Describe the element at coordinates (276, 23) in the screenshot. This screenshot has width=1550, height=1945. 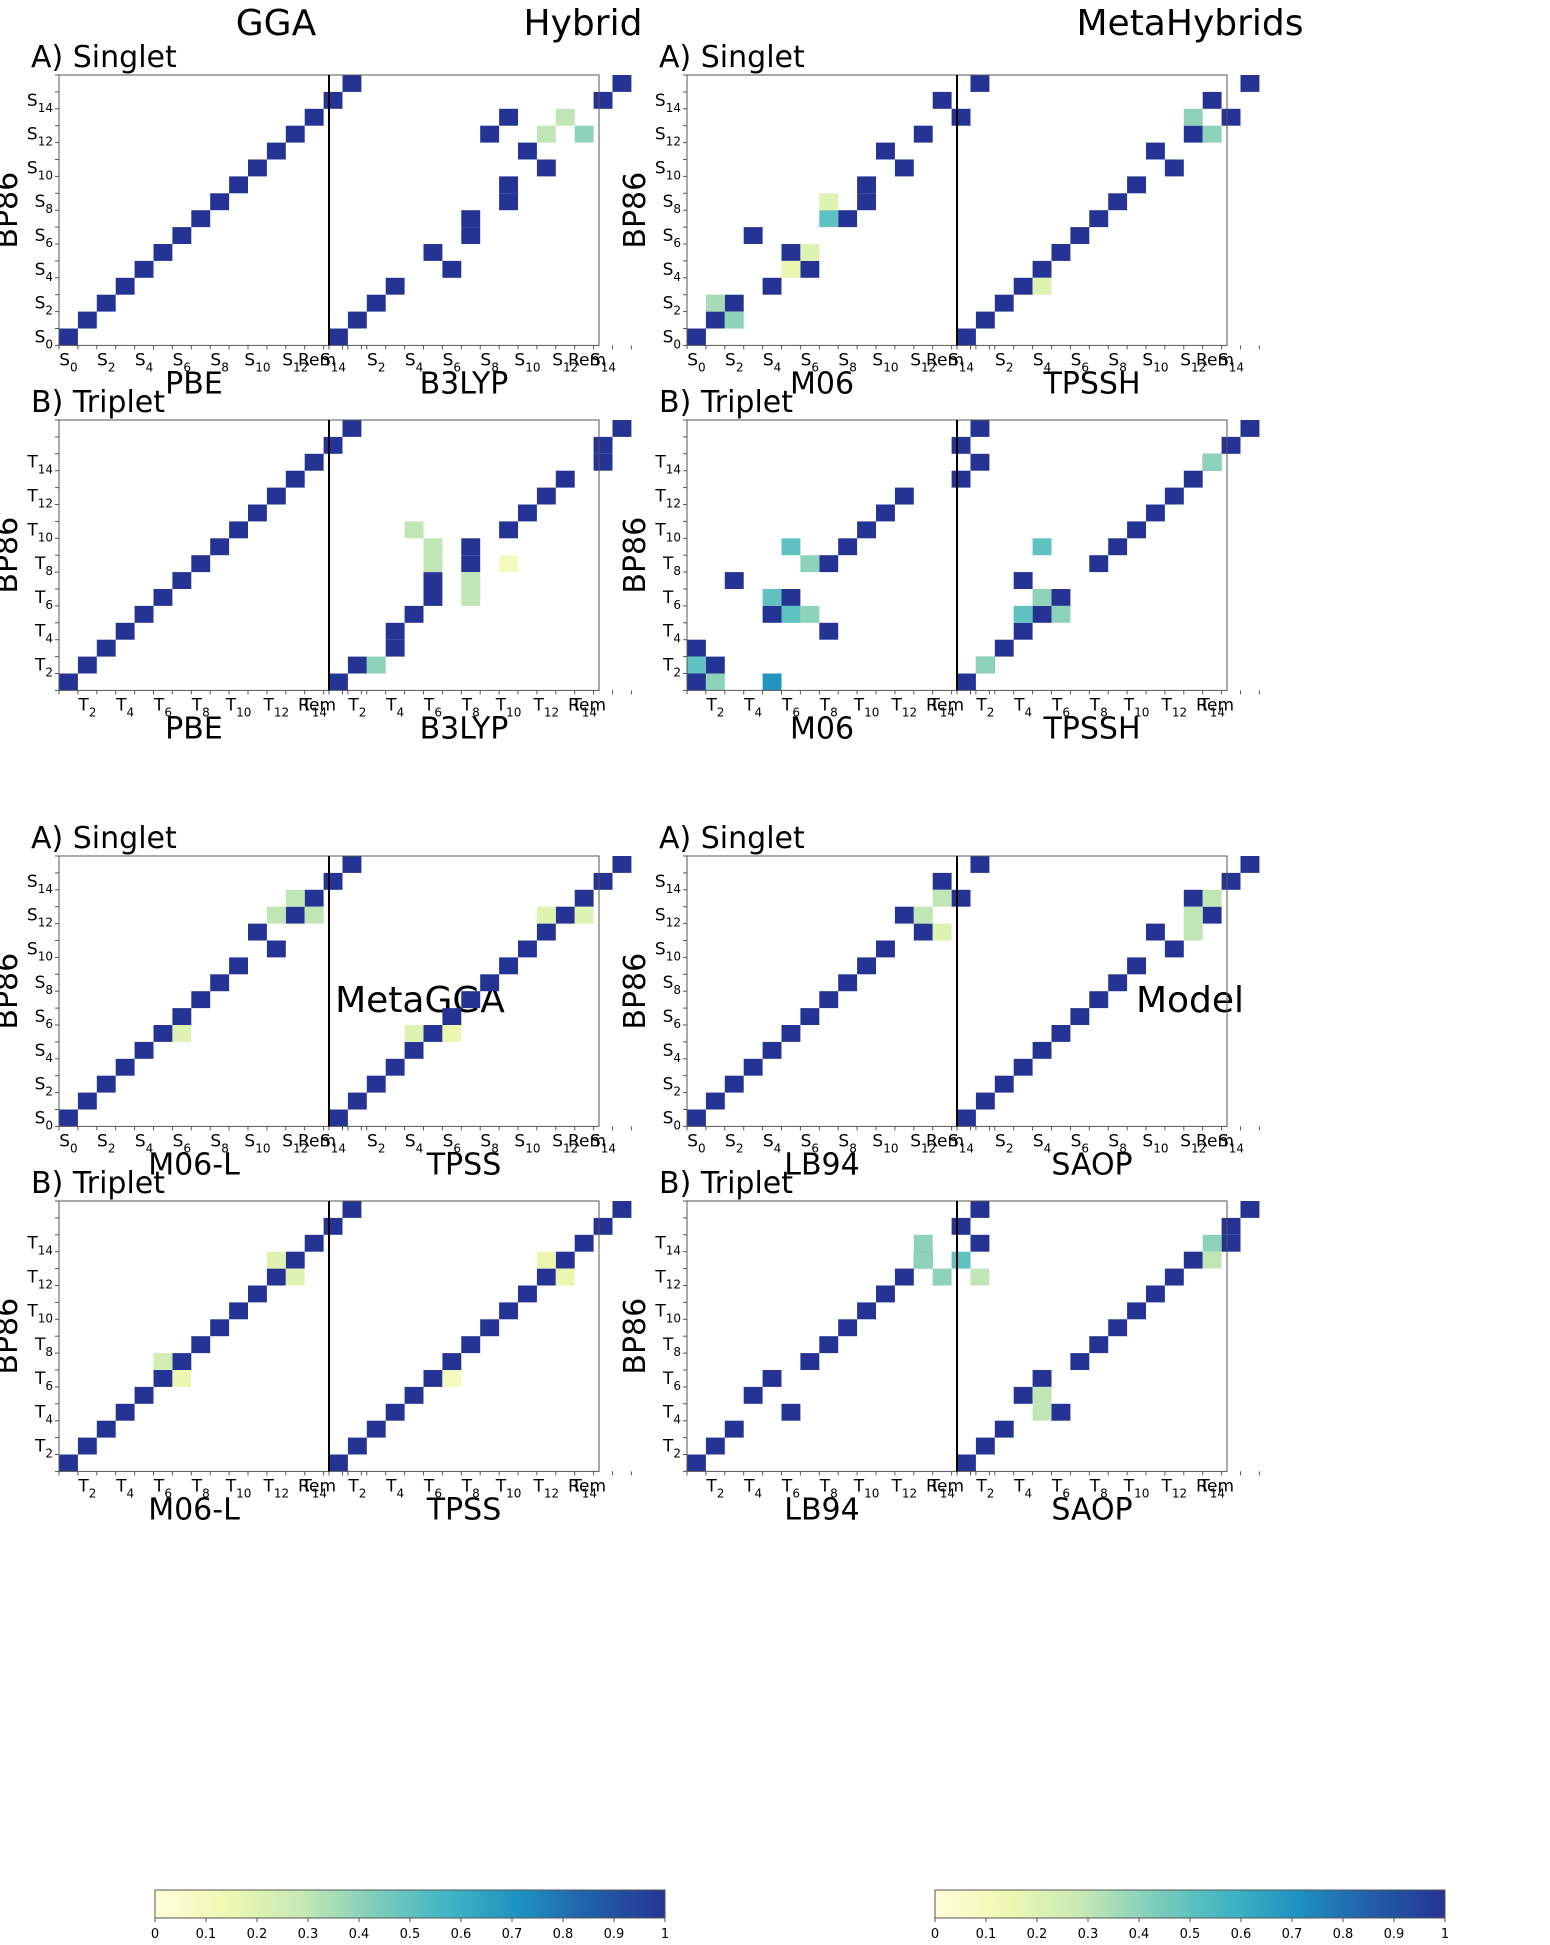
I see `group-title-gga: GGA` at that location.